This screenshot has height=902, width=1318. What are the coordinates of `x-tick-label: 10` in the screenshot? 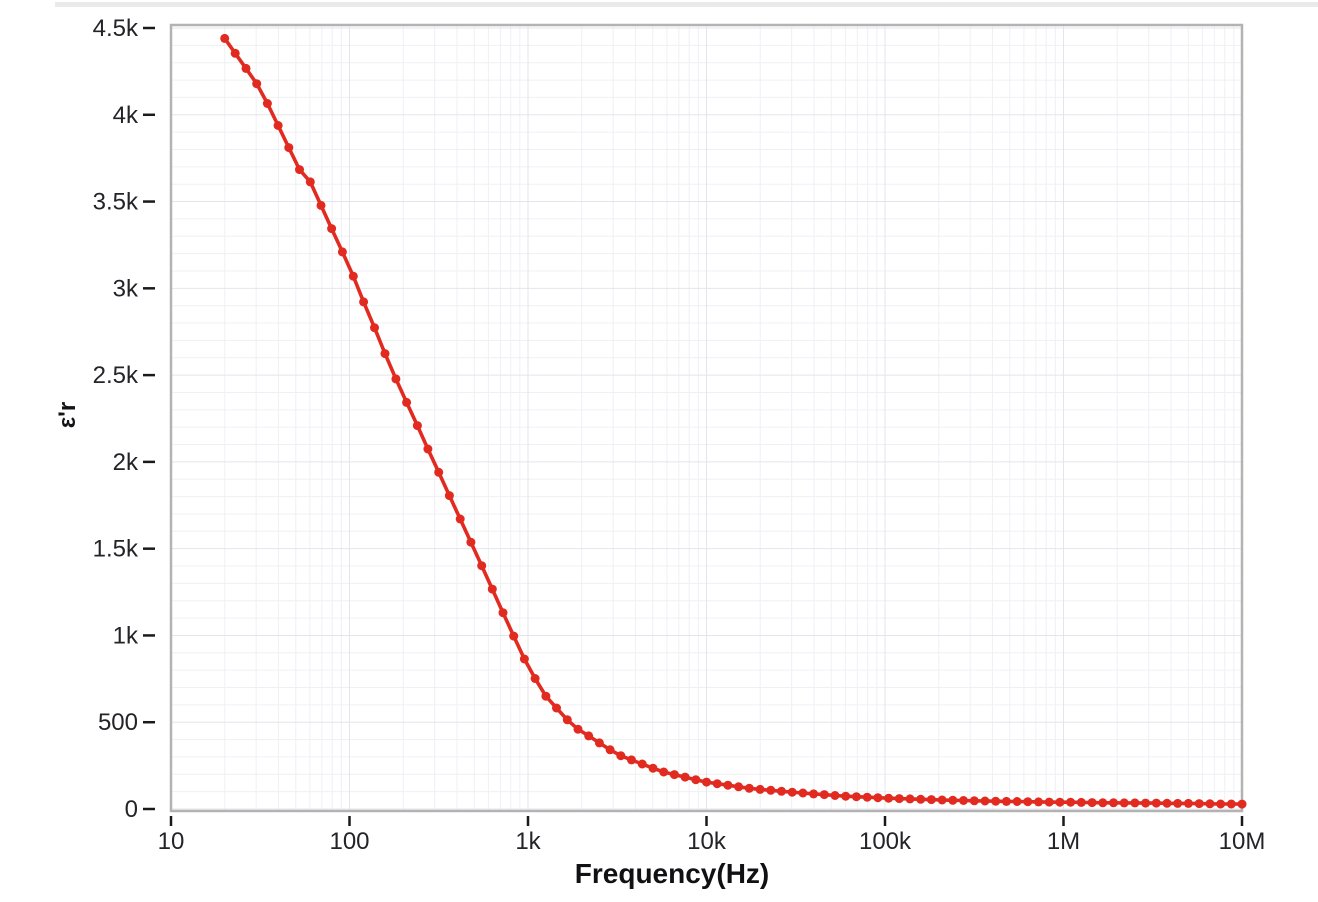 It's located at (171, 841).